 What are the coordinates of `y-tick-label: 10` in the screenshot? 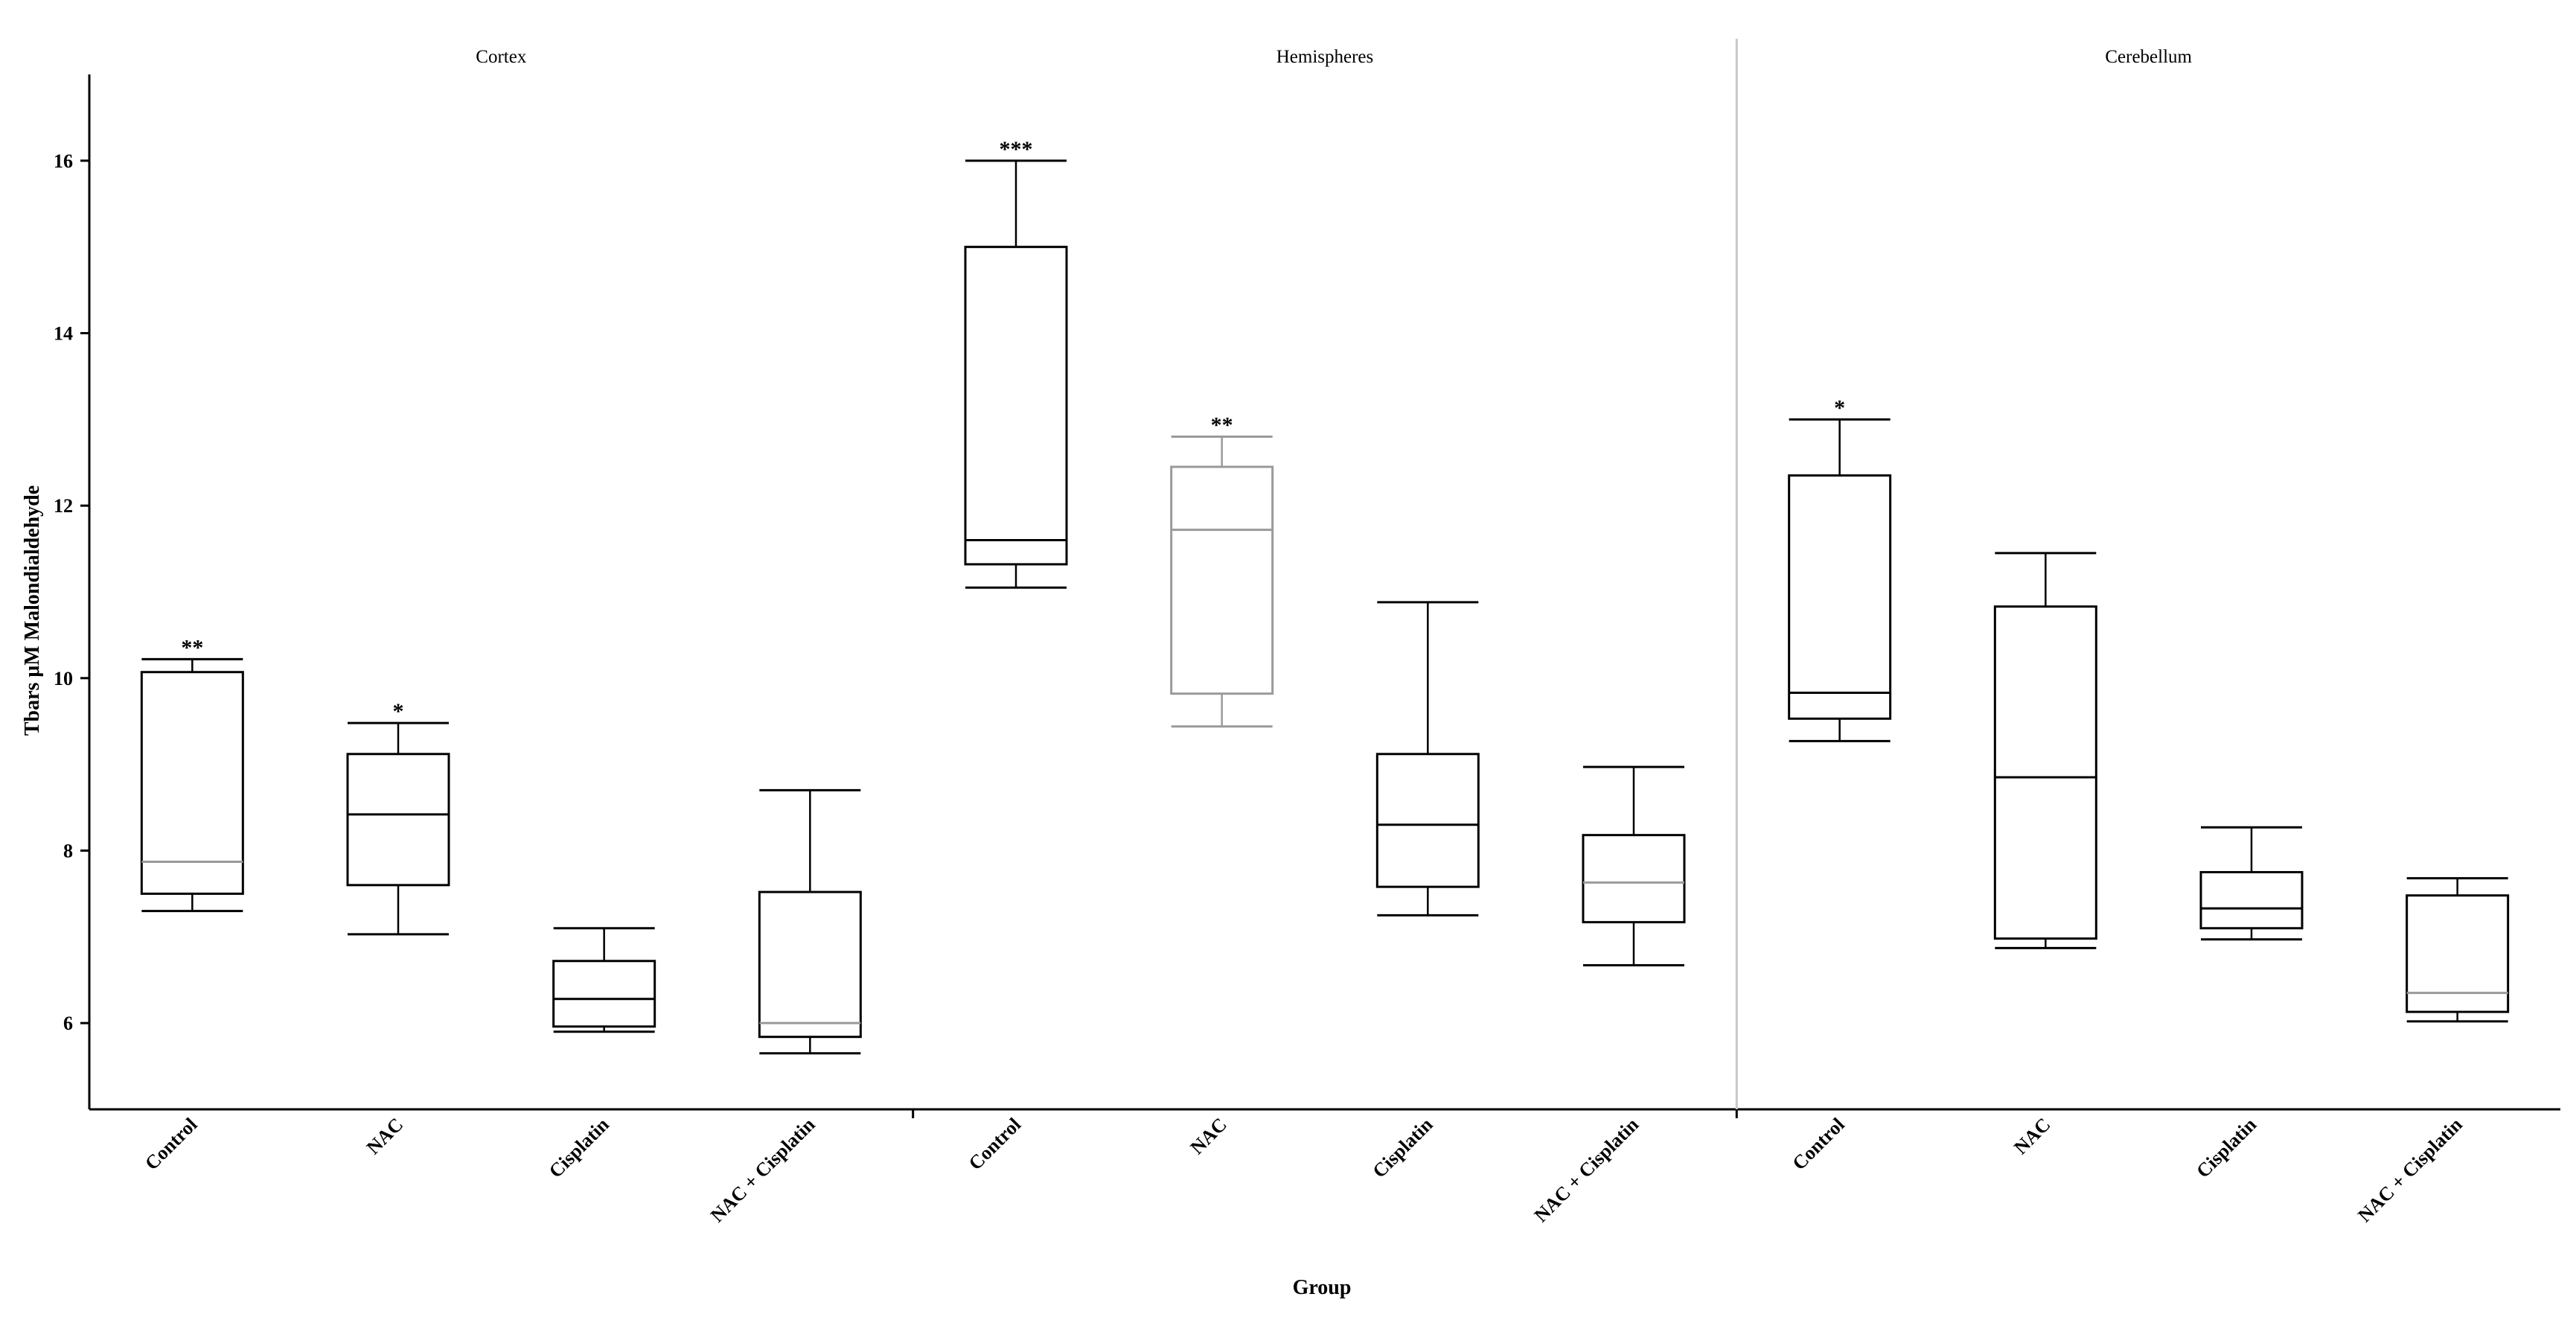 It's located at (64, 678).